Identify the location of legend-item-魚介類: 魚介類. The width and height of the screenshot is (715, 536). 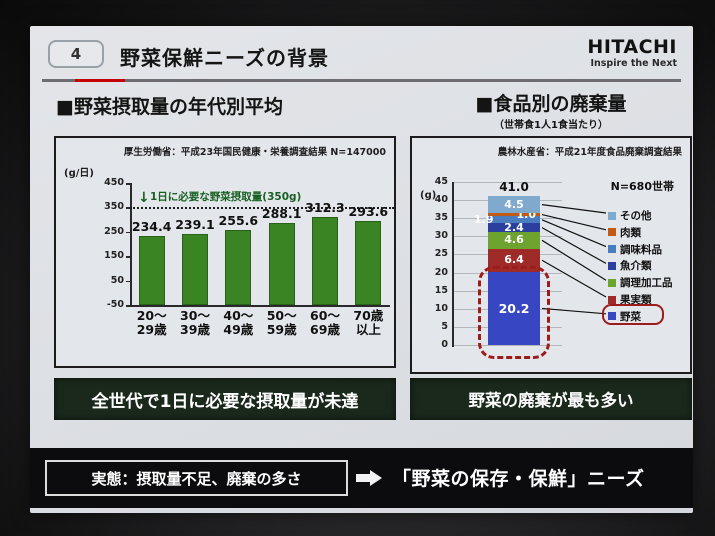
(630, 265).